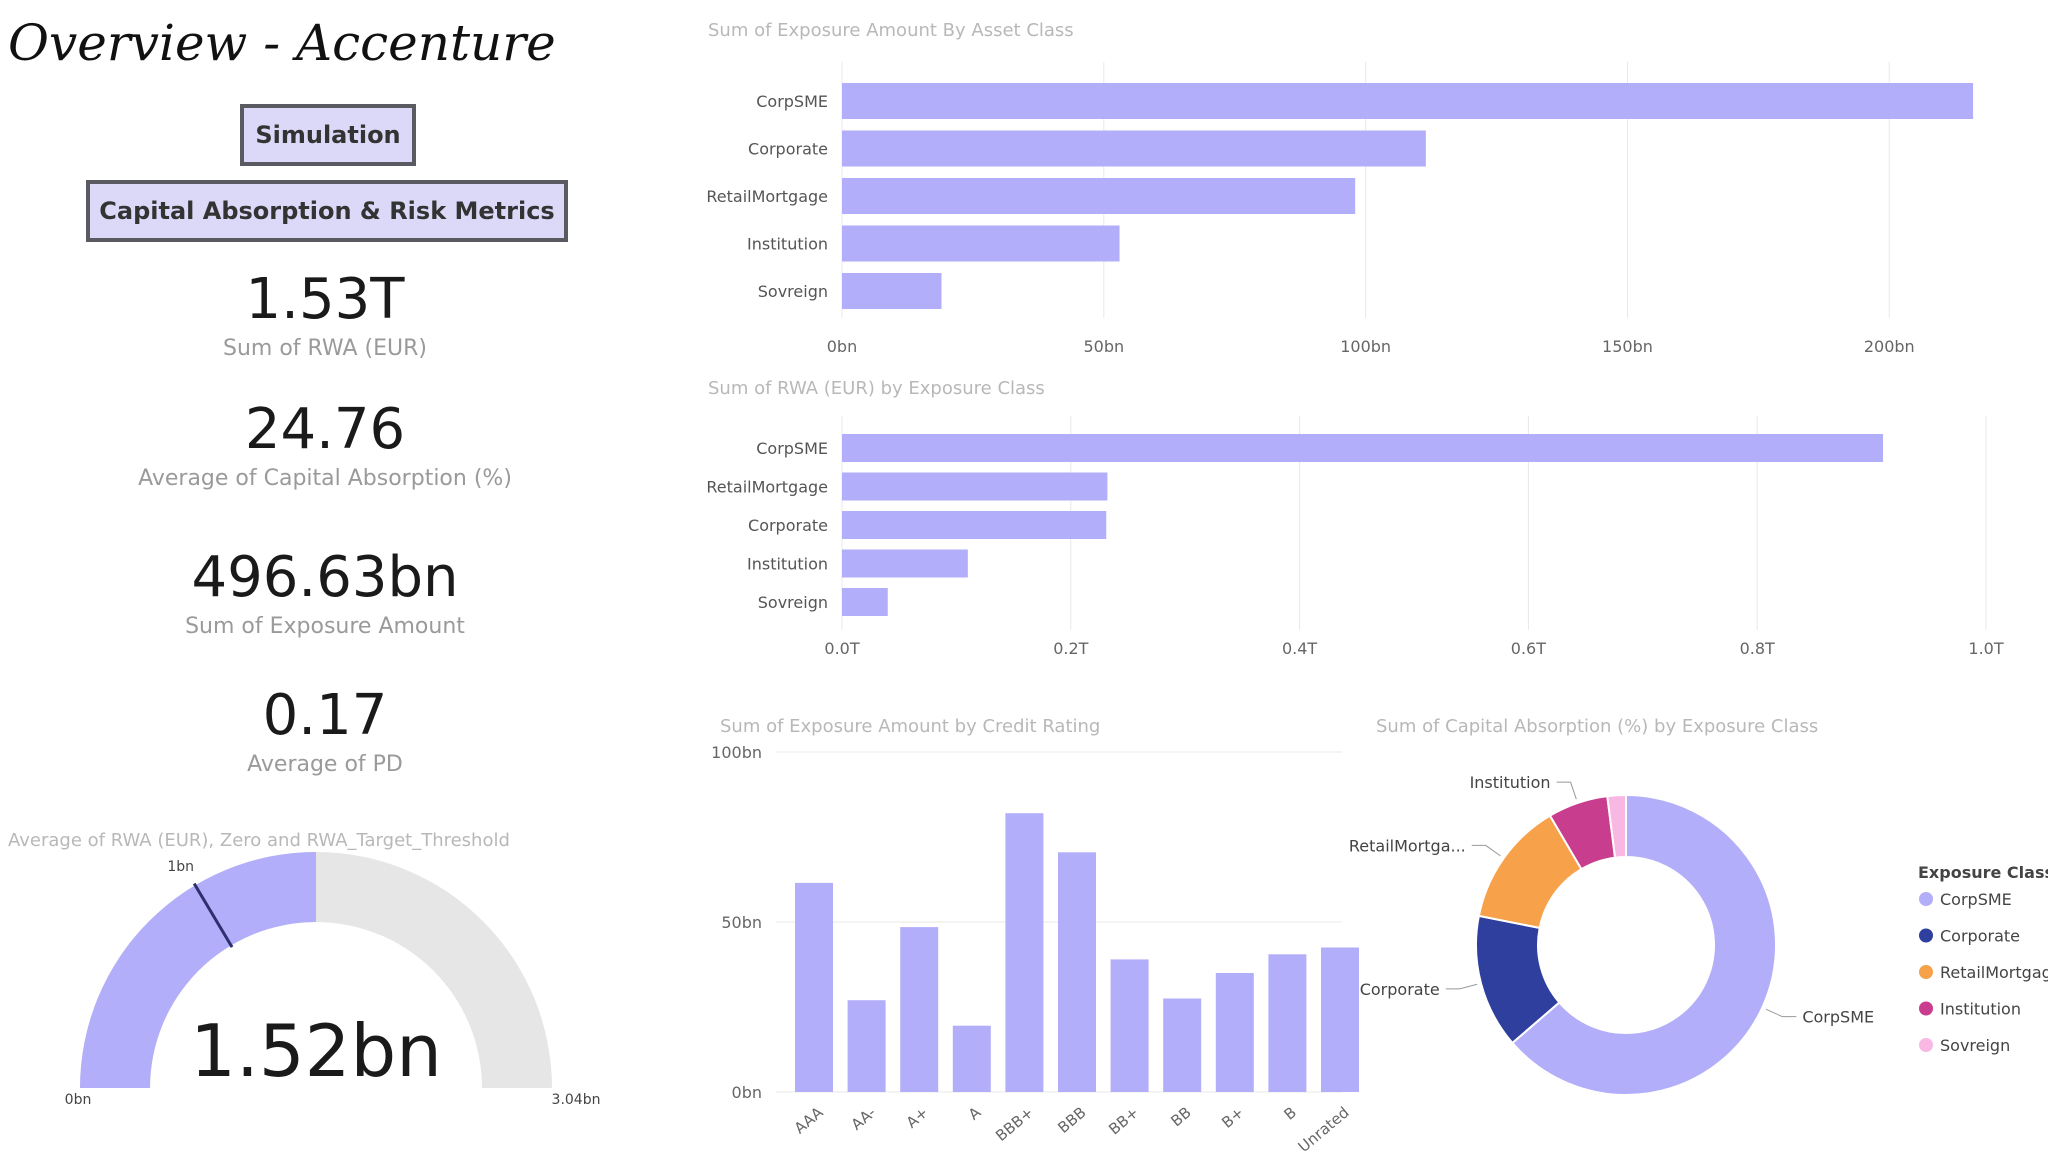 This screenshot has width=2048, height=1168. Describe the element at coordinates (576, 1100) in the screenshot. I see `gauge-max-label: 3.04bn` at that location.